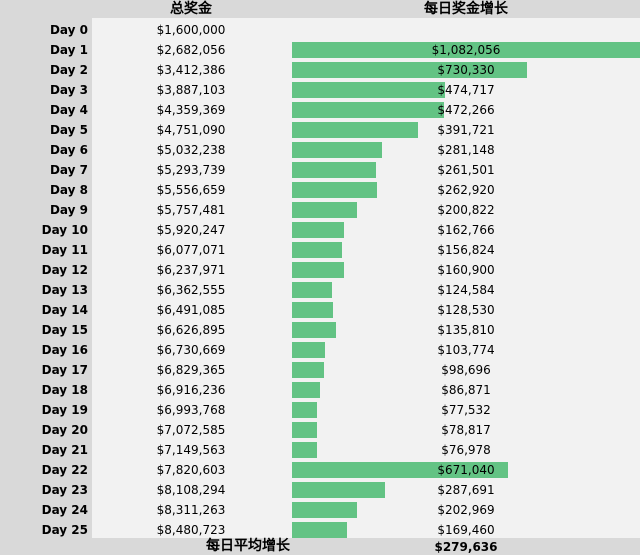  What do you see at coordinates (191, 270) in the screenshot?
I see `total-prize-value: $6,237,971` at bounding box center [191, 270].